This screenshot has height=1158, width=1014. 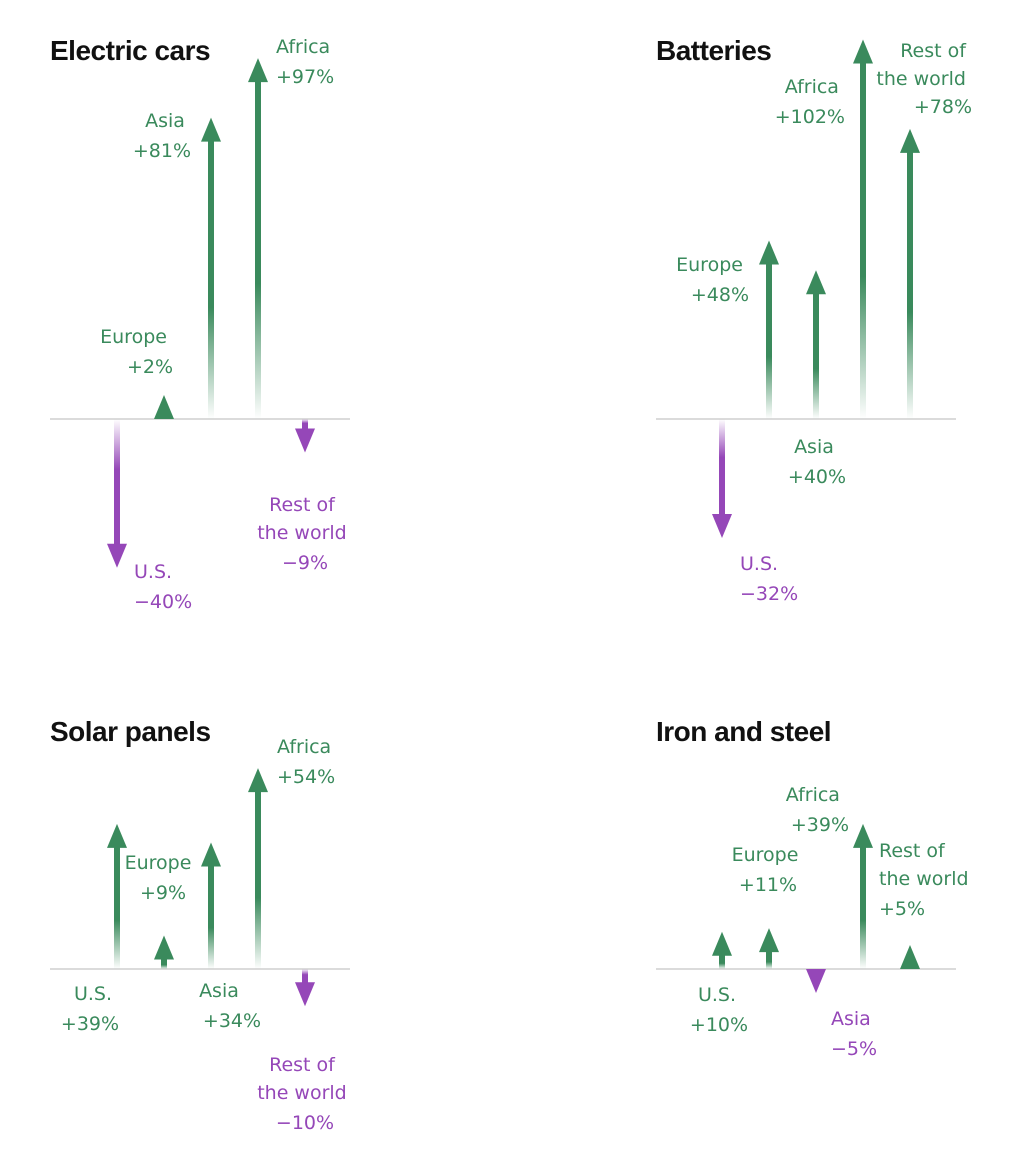 I want to click on label-europe: Europe +9%, so click(x=161, y=878).